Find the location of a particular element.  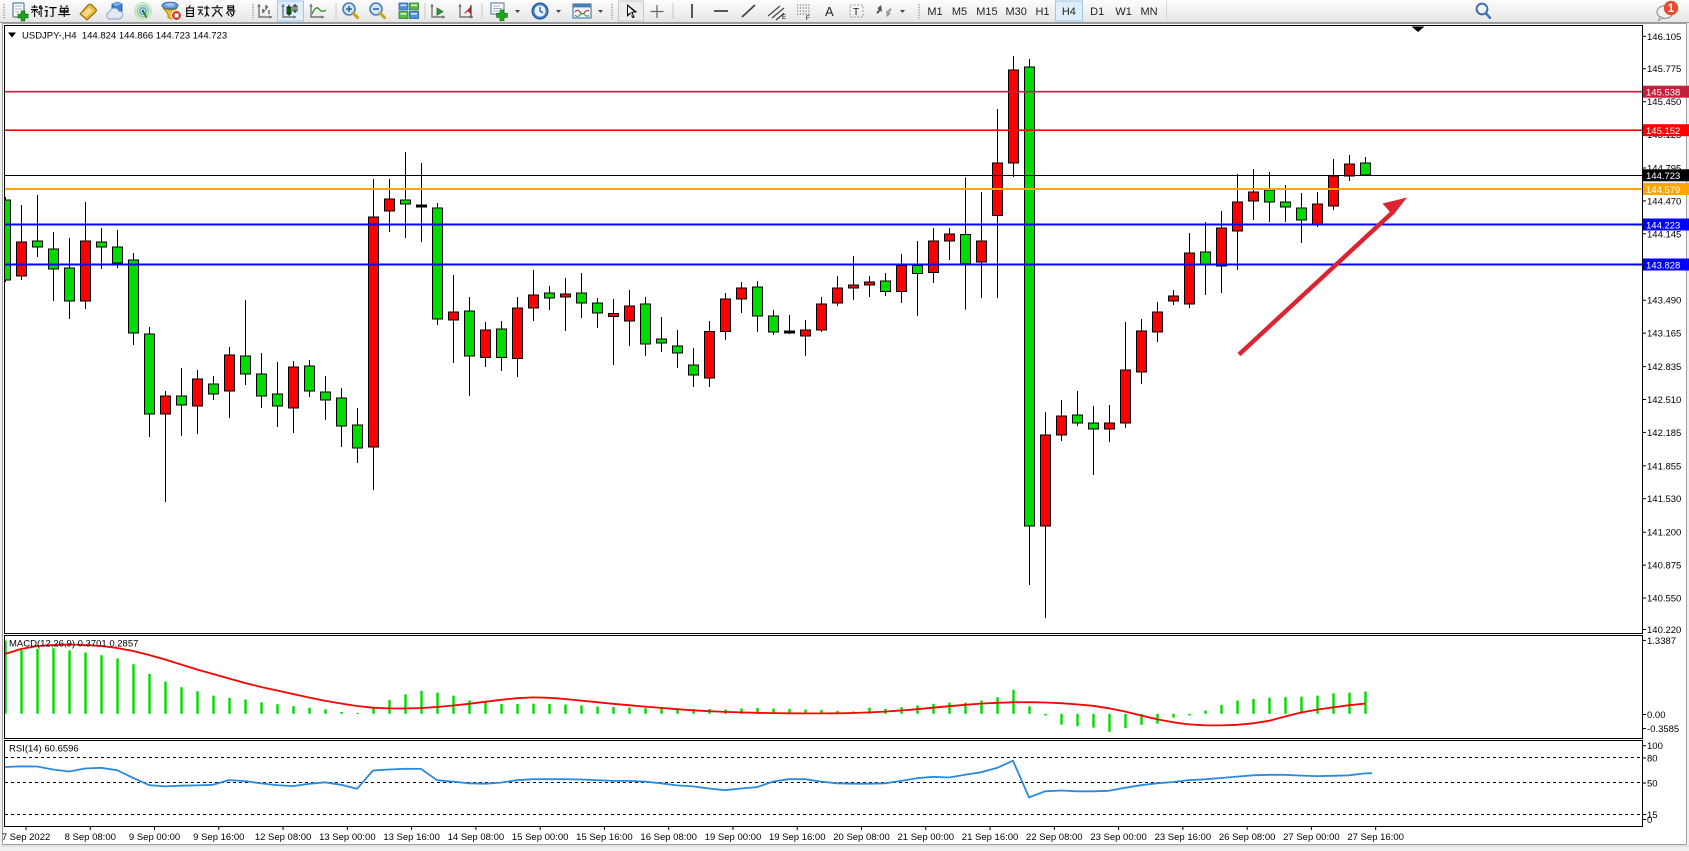

svg-text: 143.490 is located at coordinates (1664, 301).